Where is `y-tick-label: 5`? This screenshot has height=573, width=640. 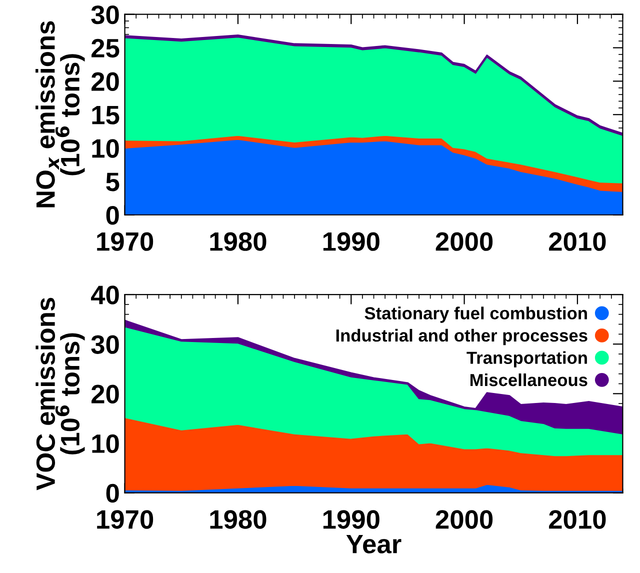
y-tick-label: 5 is located at coordinates (113, 182).